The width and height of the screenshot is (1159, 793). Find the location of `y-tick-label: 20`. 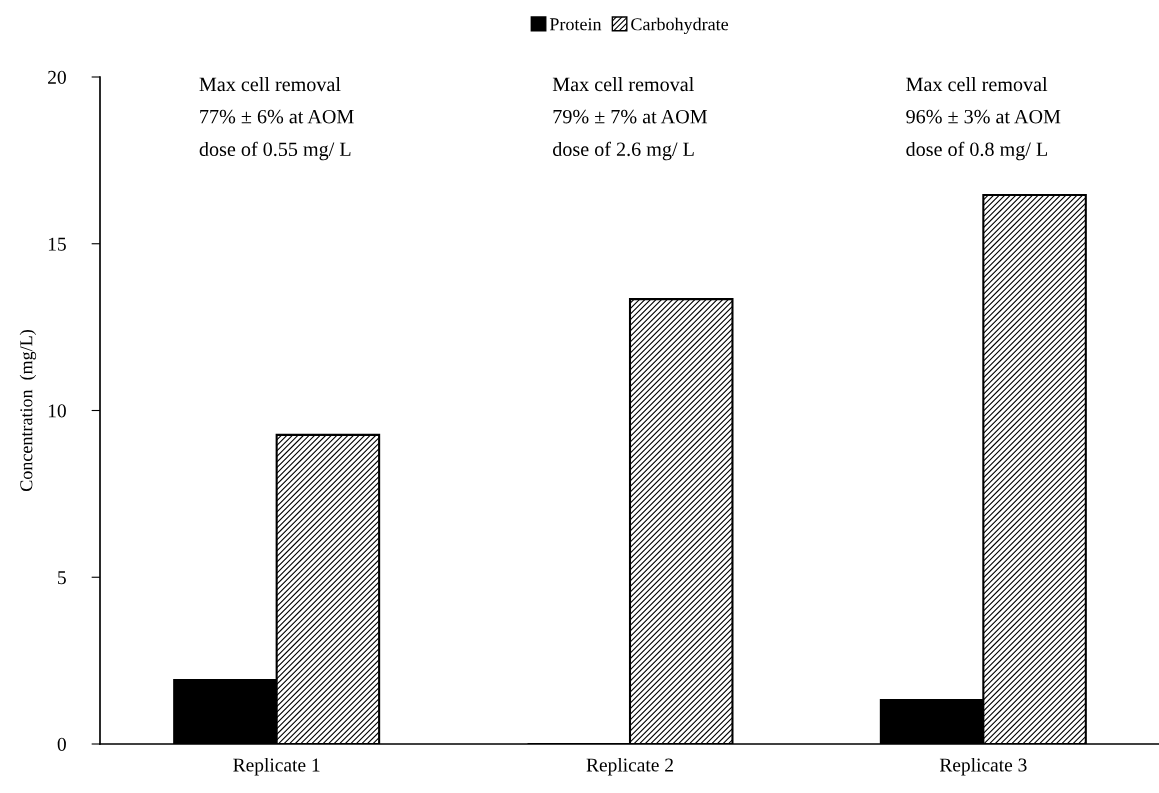

y-tick-label: 20 is located at coordinates (57, 77).